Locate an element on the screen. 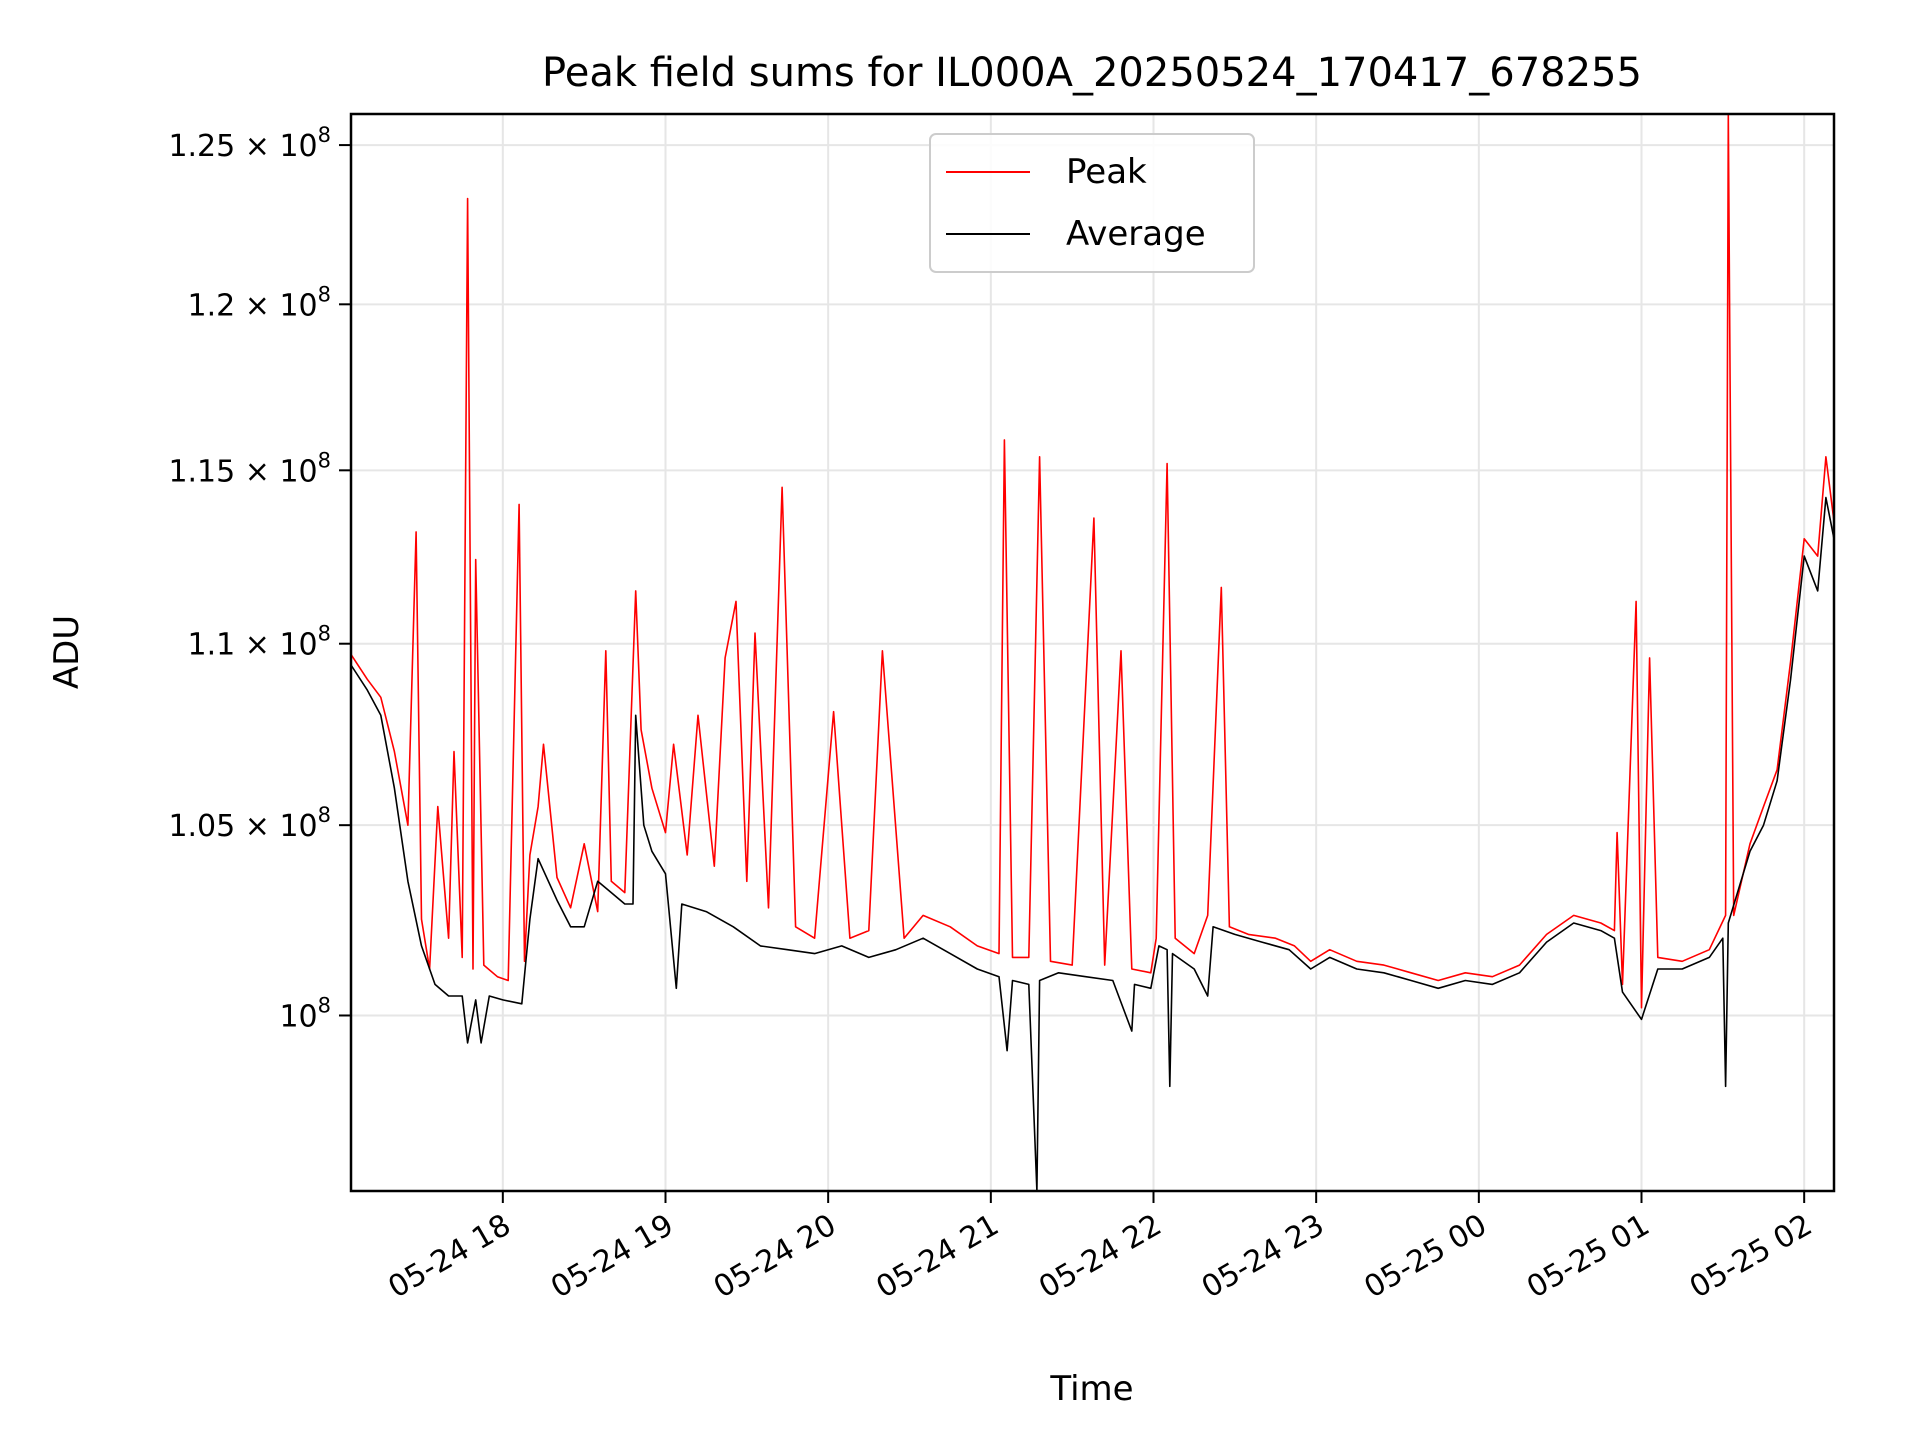 This screenshot has width=1920, height=1440. y-tick-label: 108 is located at coordinates (305, 1013).